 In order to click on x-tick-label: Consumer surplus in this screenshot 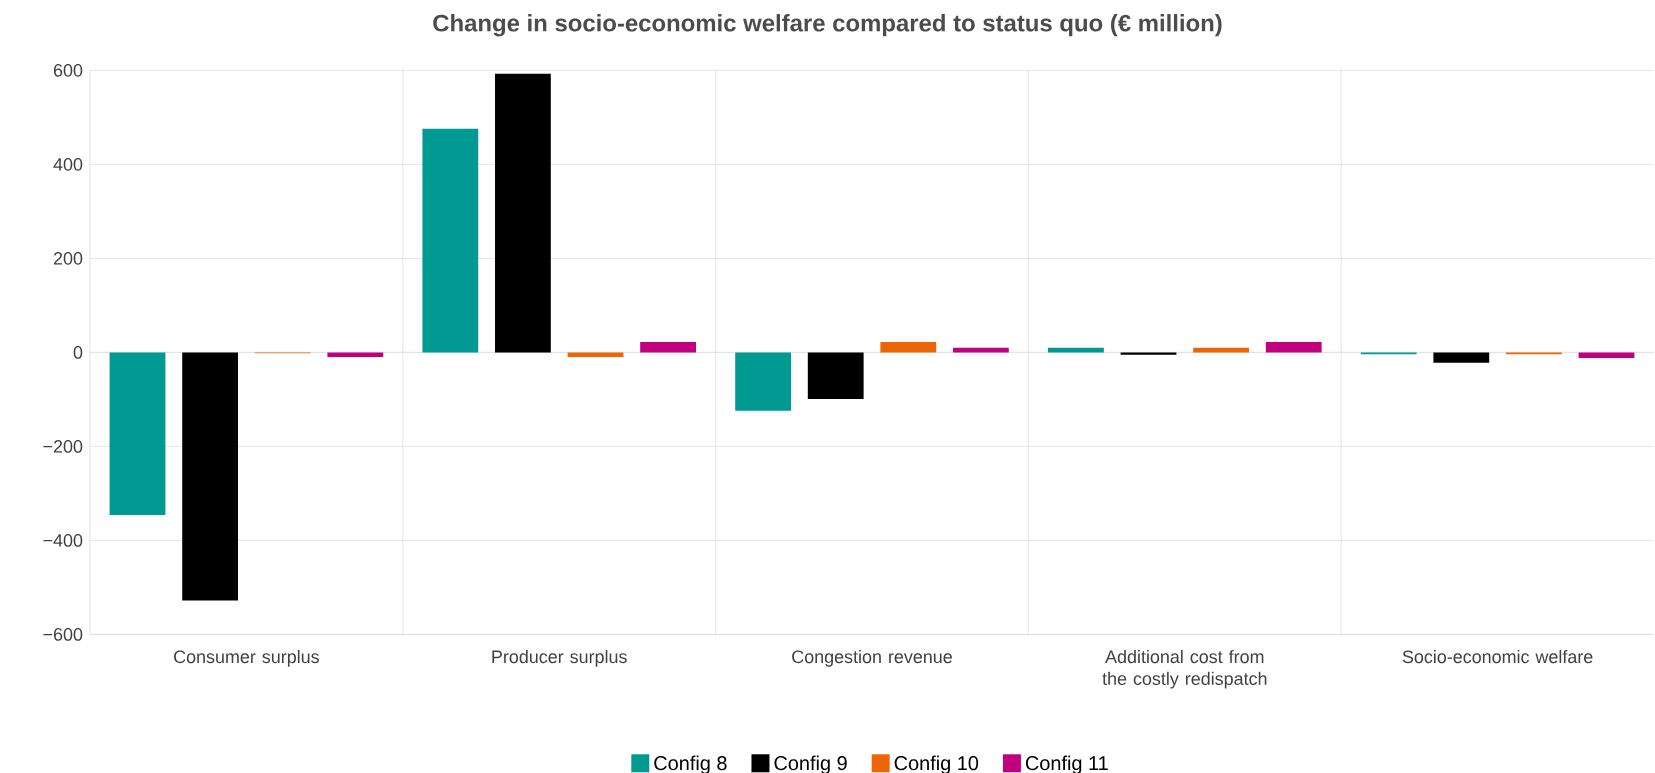, I will do `click(246, 658)`.